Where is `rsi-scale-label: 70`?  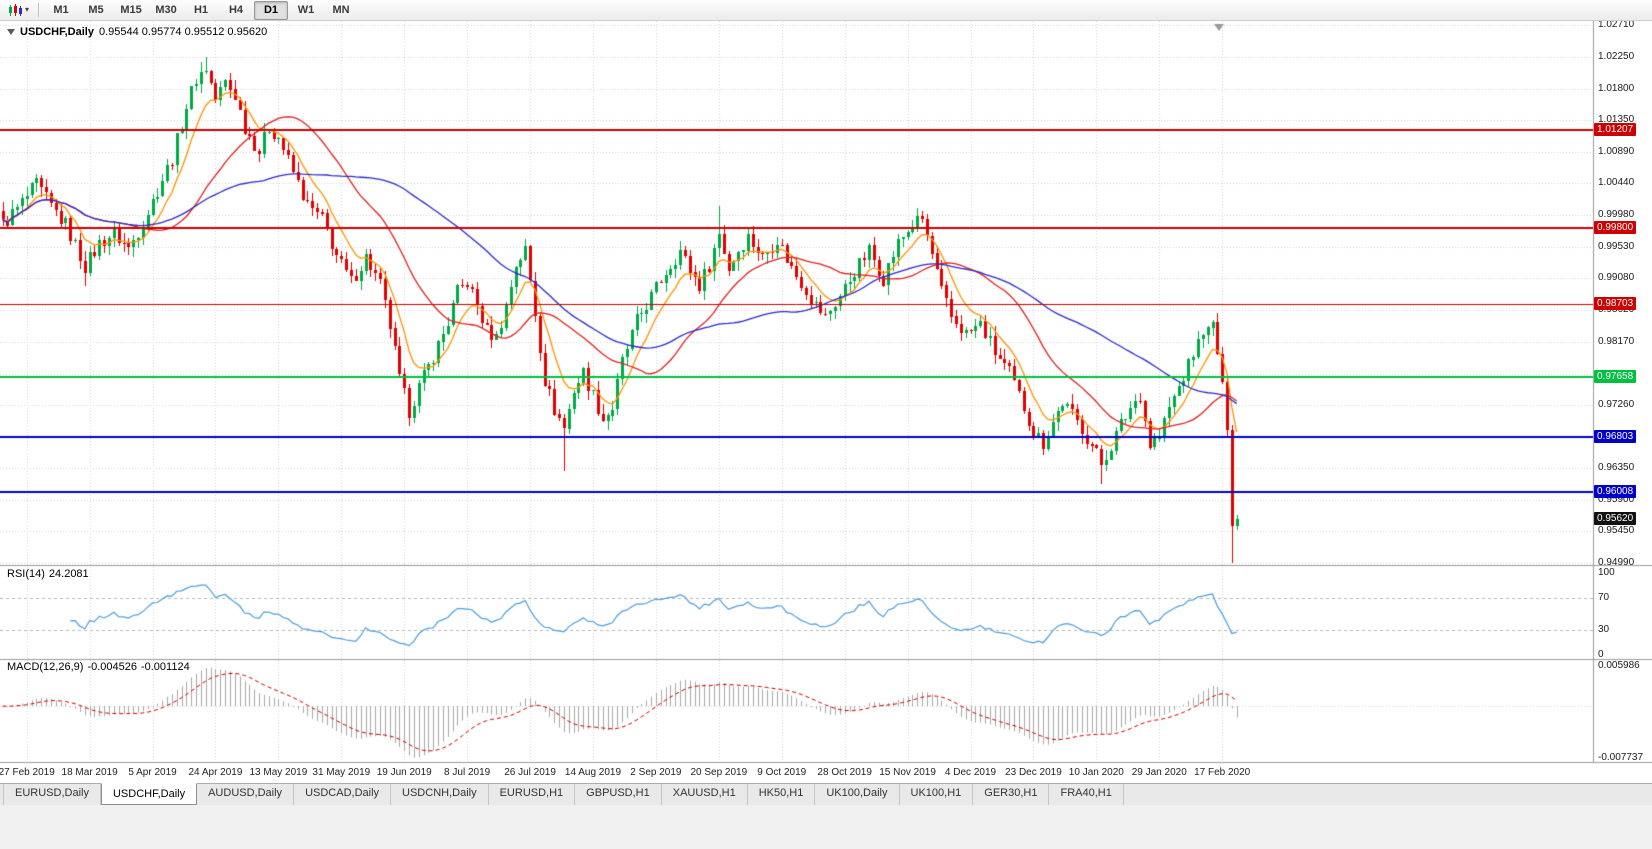
rsi-scale-label: 70 is located at coordinates (1604, 597).